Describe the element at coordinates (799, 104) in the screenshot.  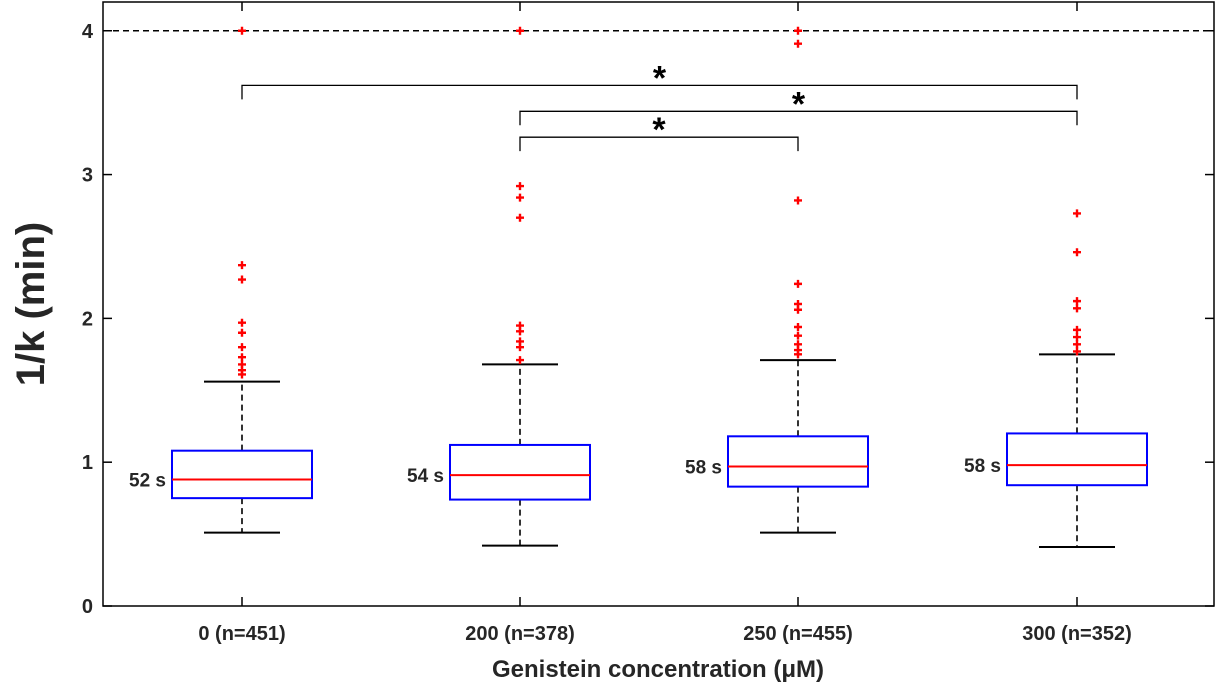
I see `significance-star-1: *` at that location.